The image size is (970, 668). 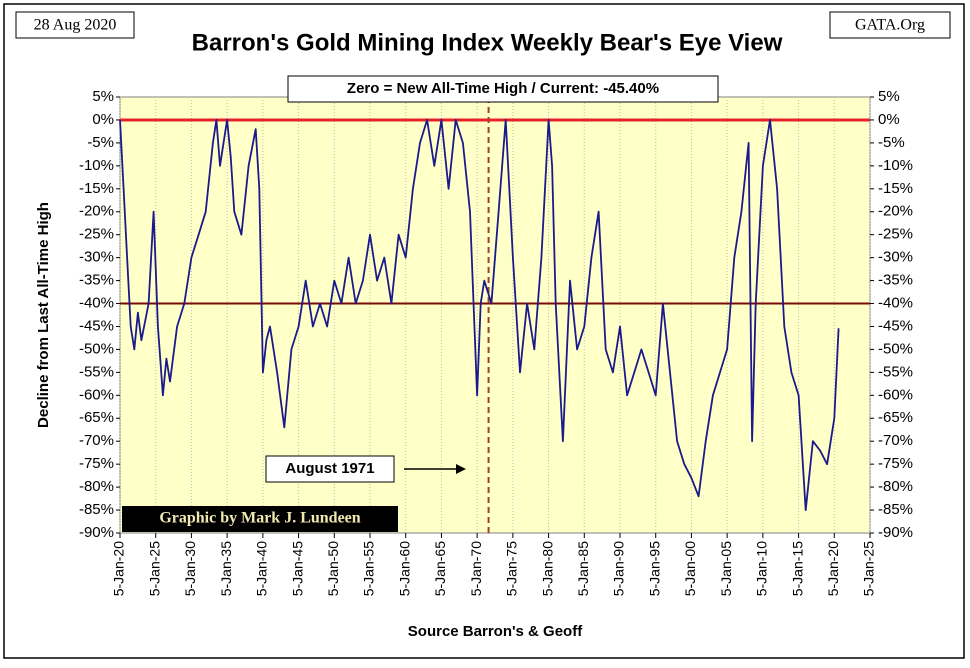 What do you see at coordinates (895, 463) in the screenshot?
I see `y2-tick-label: -75%` at bounding box center [895, 463].